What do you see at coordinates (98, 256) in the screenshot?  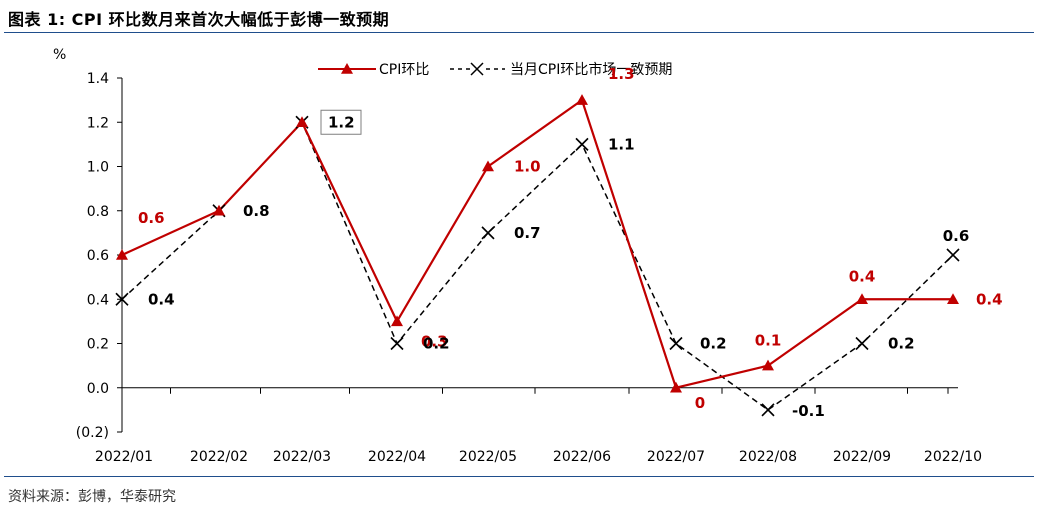 I see `y-tick-label: 0.6` at bounding box center [98, 256].